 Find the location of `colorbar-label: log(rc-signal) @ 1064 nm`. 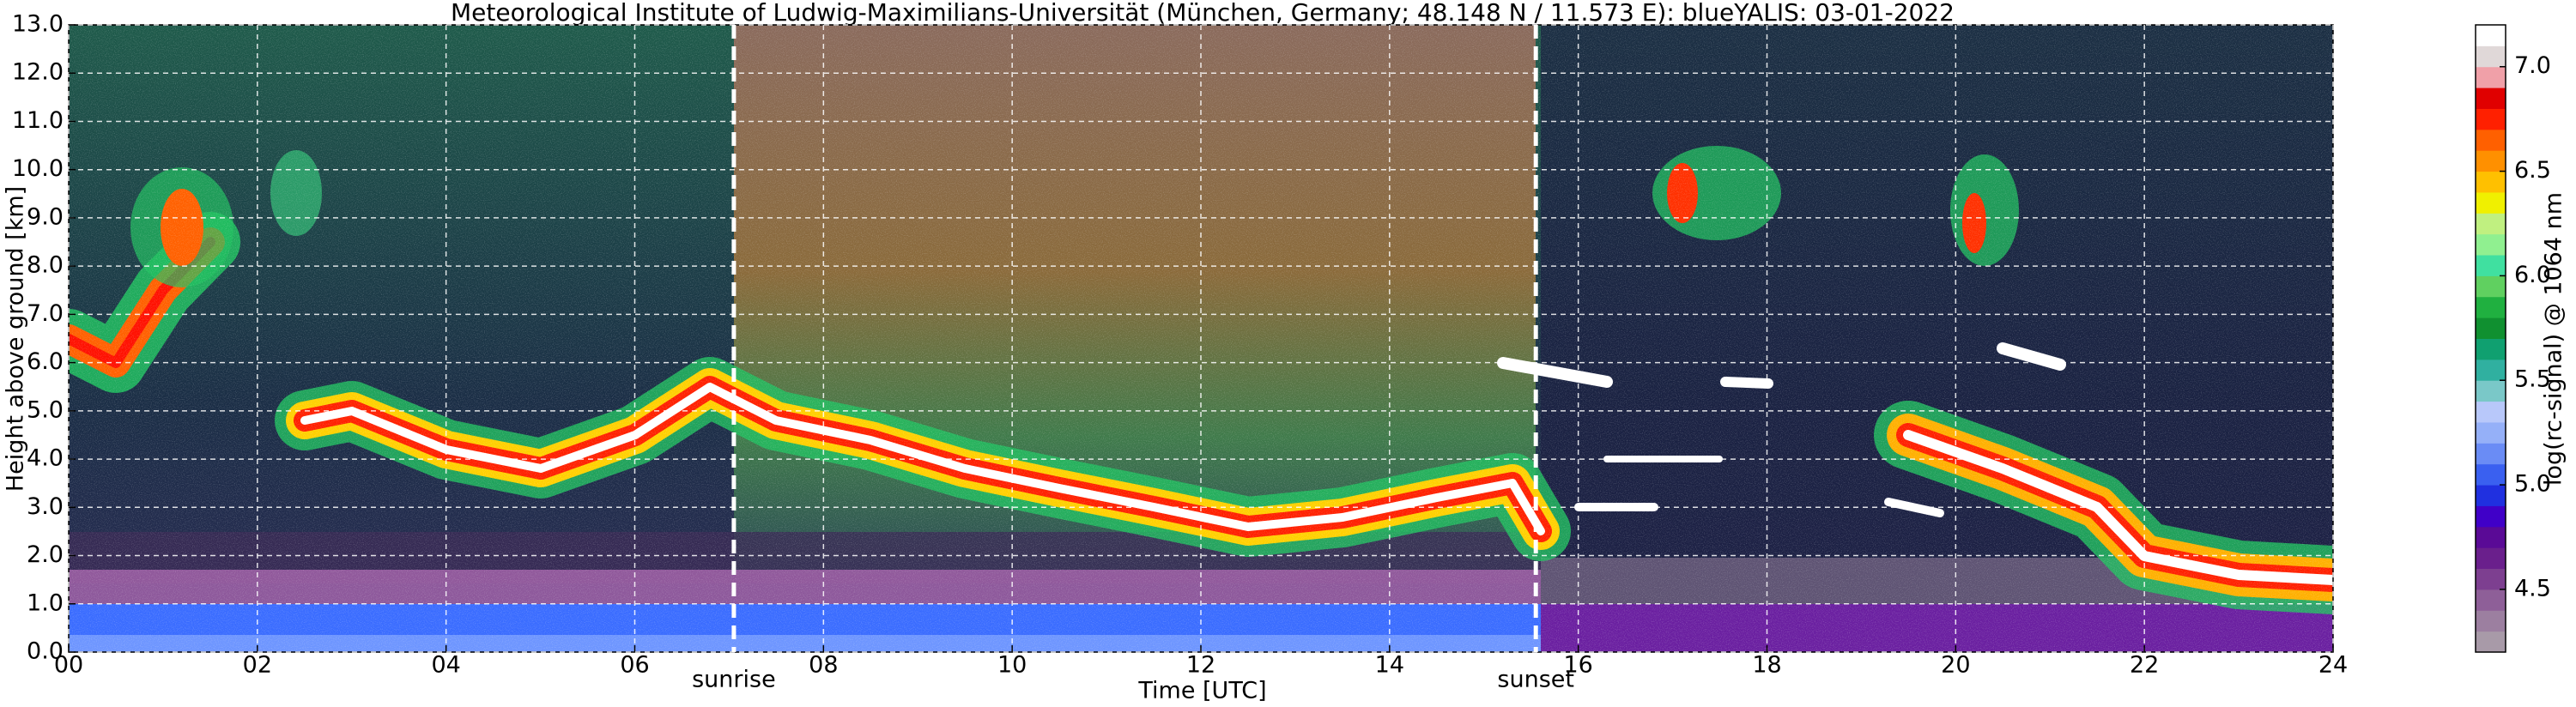

colorbar-label: log(rc-signal) @ 1064 nm is located at coordinates (2554, 339).